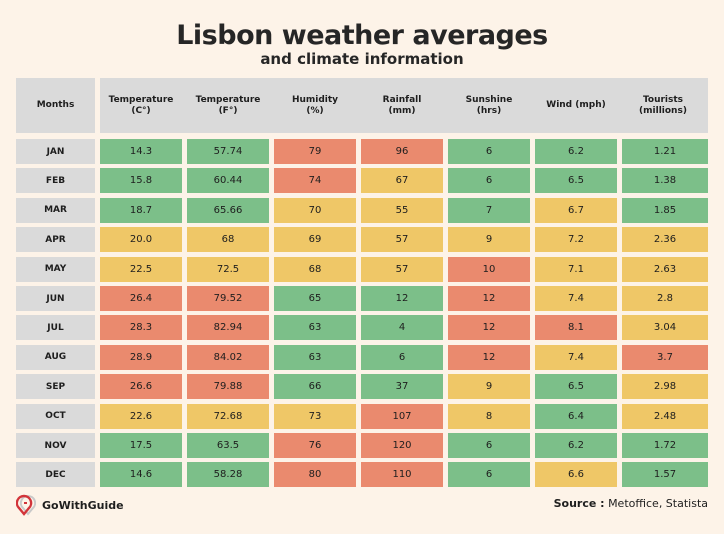  What do you see at coordinates (228, 105) in the screenshot?
I see `column-header: Temperature (F°)` at bounding box center [228, 105].